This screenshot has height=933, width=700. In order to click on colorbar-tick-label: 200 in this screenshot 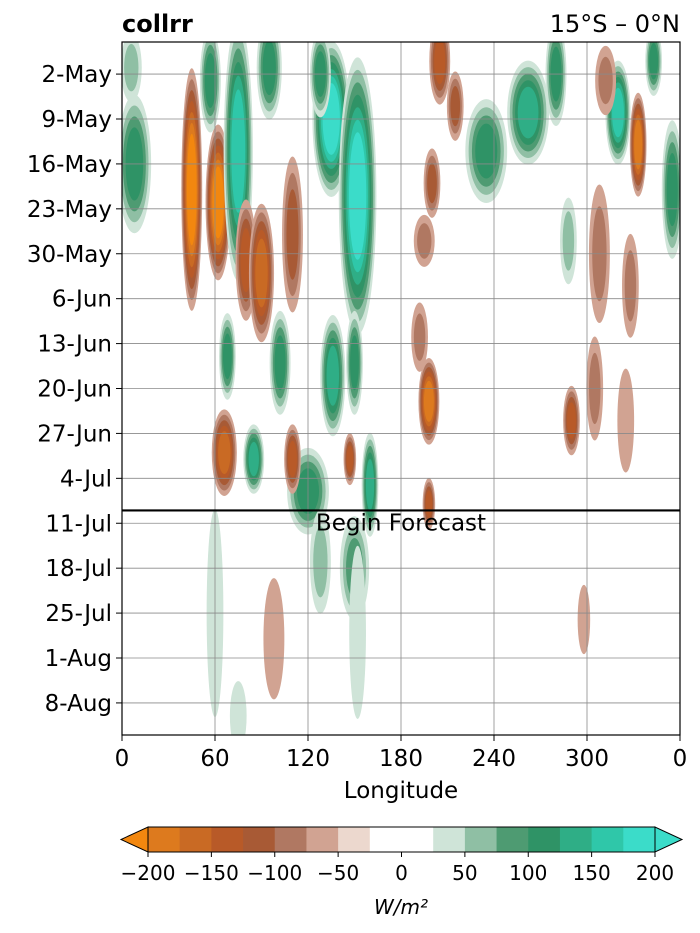, I will do `click(655, 873)`.